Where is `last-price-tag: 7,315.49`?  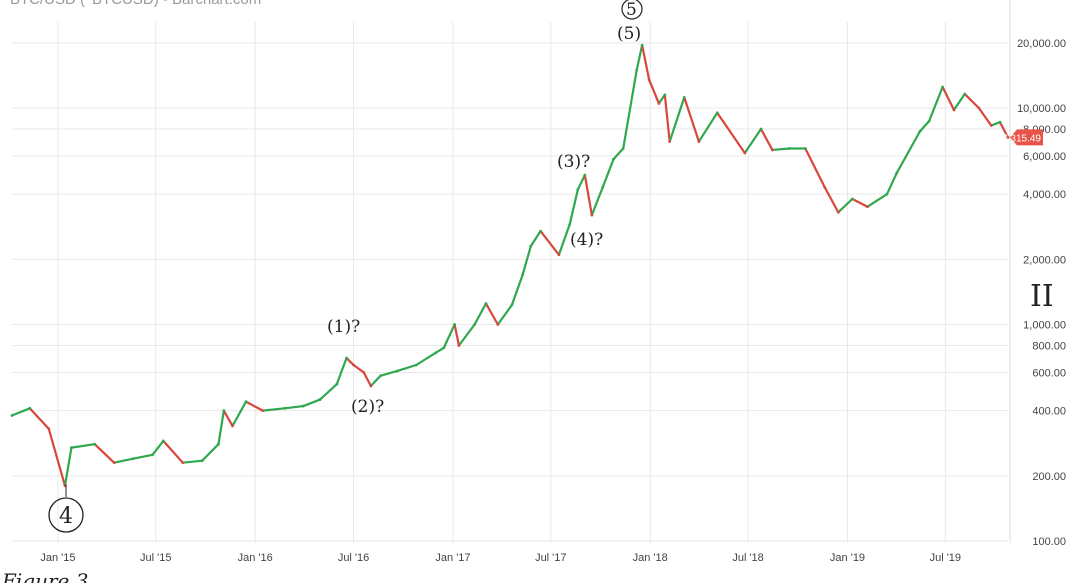 last-price-tag: 7,315.49 is located at coordinates (1022, 137).